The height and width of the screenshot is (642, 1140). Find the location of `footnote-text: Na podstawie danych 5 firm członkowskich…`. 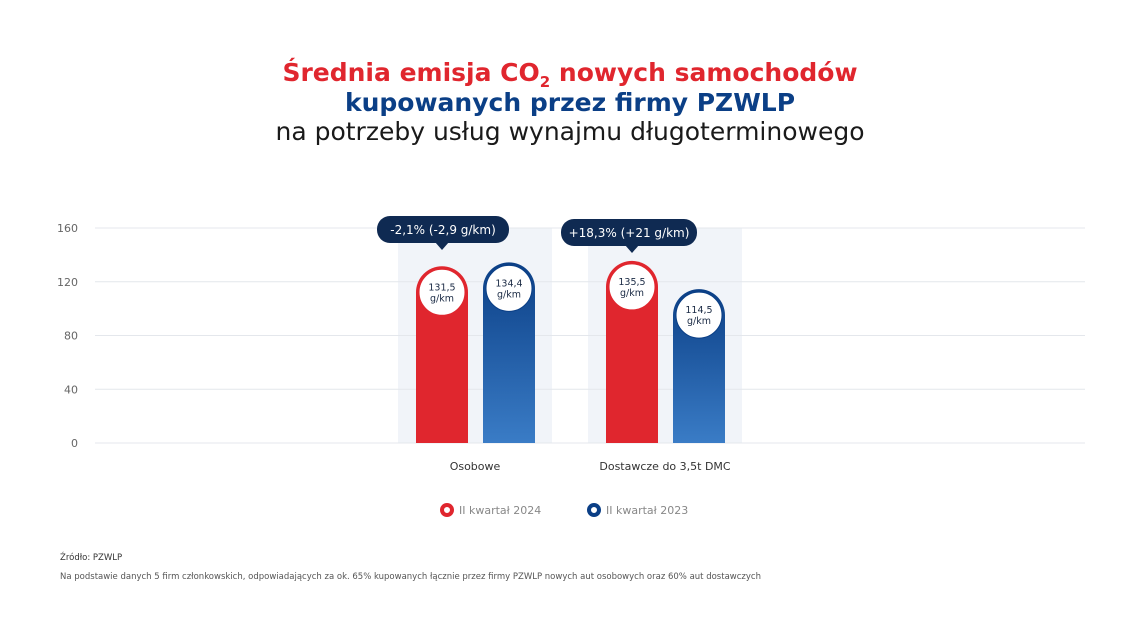

footnote-text: Na podstawie danych 5 firm członkowskich… is located at coordinates (410, 577).